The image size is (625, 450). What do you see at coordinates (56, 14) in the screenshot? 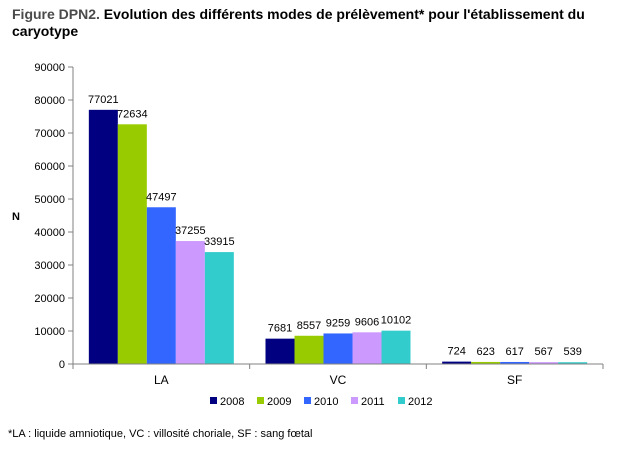
I see `figure-number: Figure DPN2.` at bounding box center [56, 14].